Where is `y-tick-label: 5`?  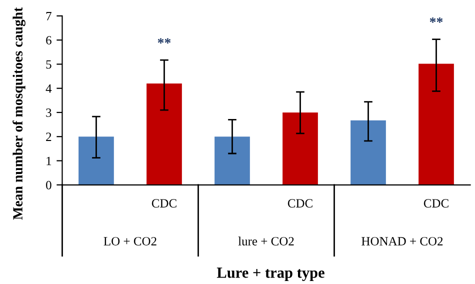
y-tick-label: 5 is located at coordinates (49, 64).